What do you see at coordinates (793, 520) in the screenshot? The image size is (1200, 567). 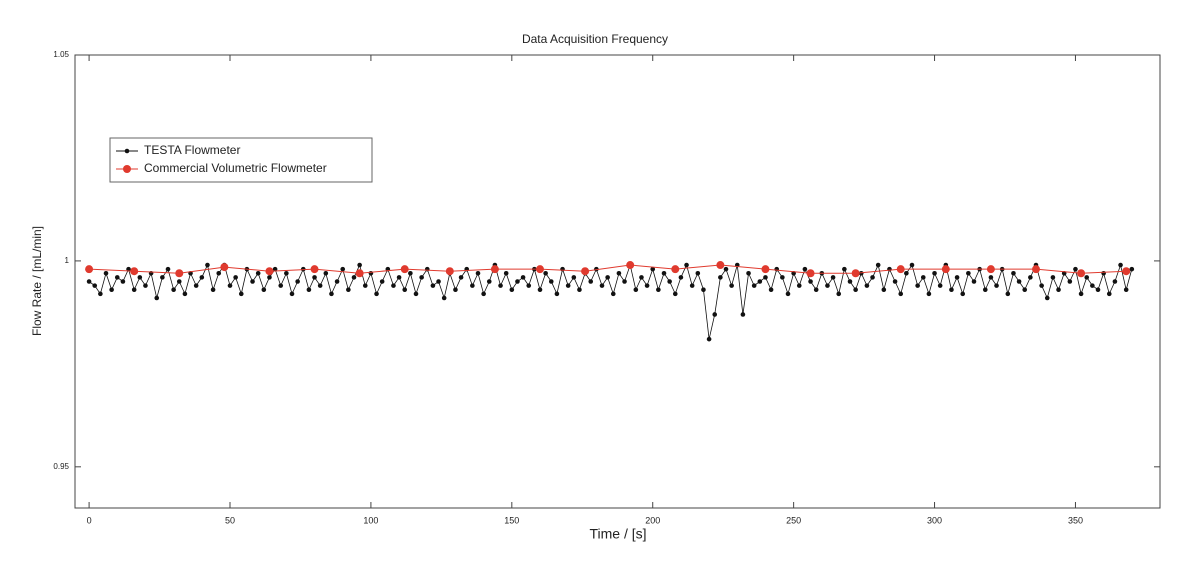 I see `x-tick-label: 250` at bounding box center [793, 520].